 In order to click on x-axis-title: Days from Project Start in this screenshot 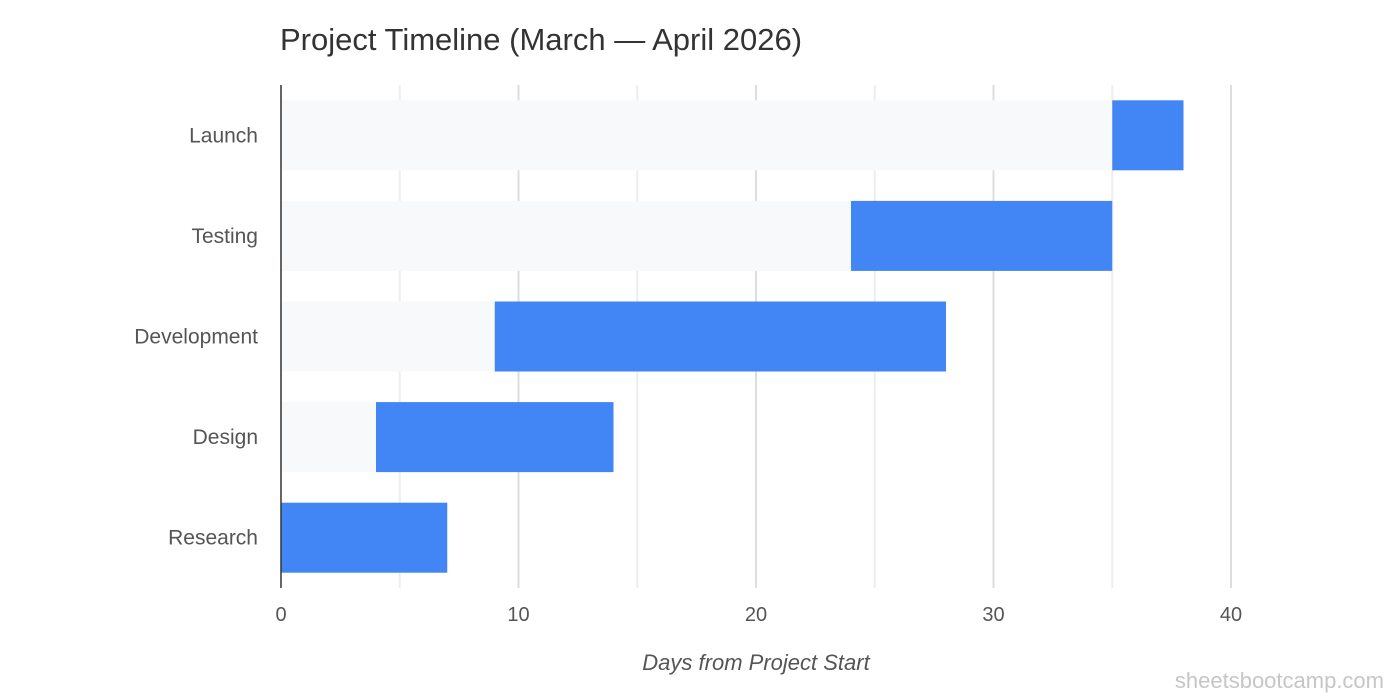, I will do `click(756, 662)`.